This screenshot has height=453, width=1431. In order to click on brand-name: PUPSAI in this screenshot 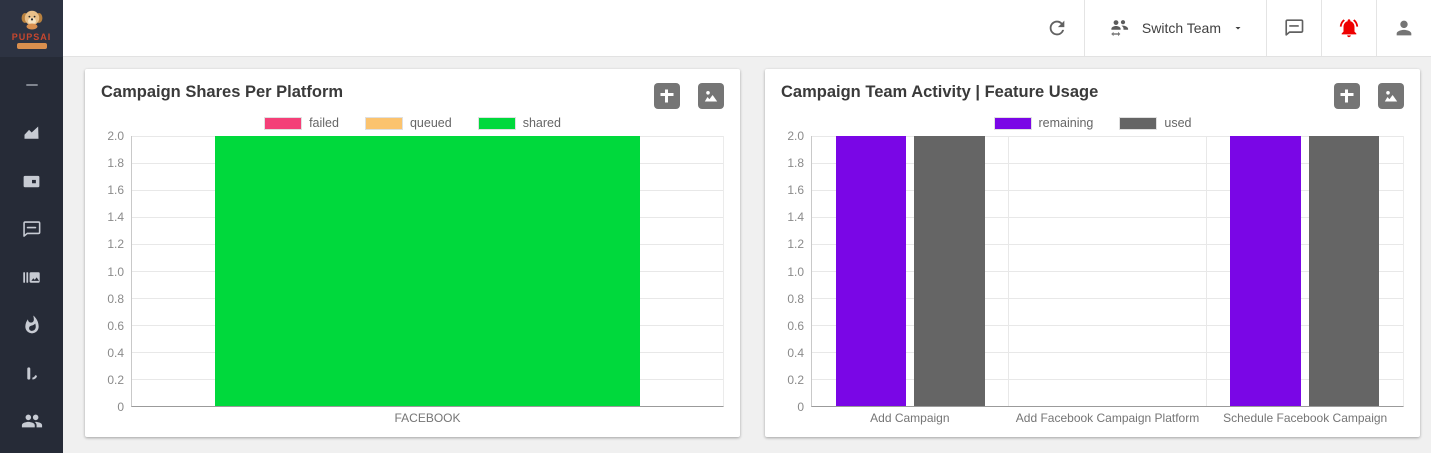, I will do `click(31, 36)`.